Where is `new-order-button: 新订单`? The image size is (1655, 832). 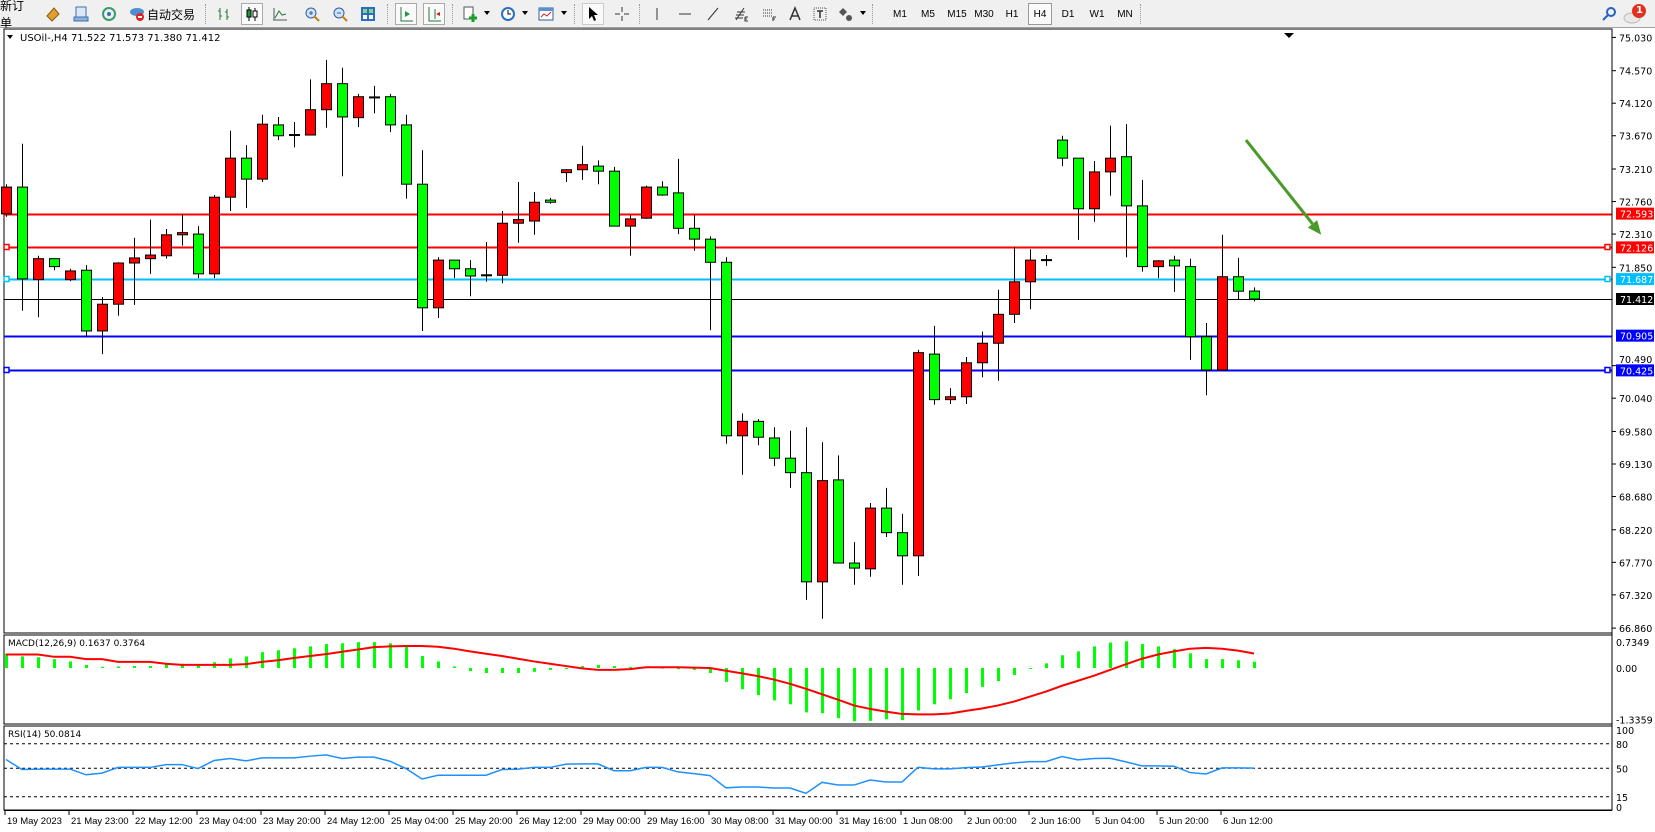 new-order-button: 新订单 is located at coordinates (17, 15).